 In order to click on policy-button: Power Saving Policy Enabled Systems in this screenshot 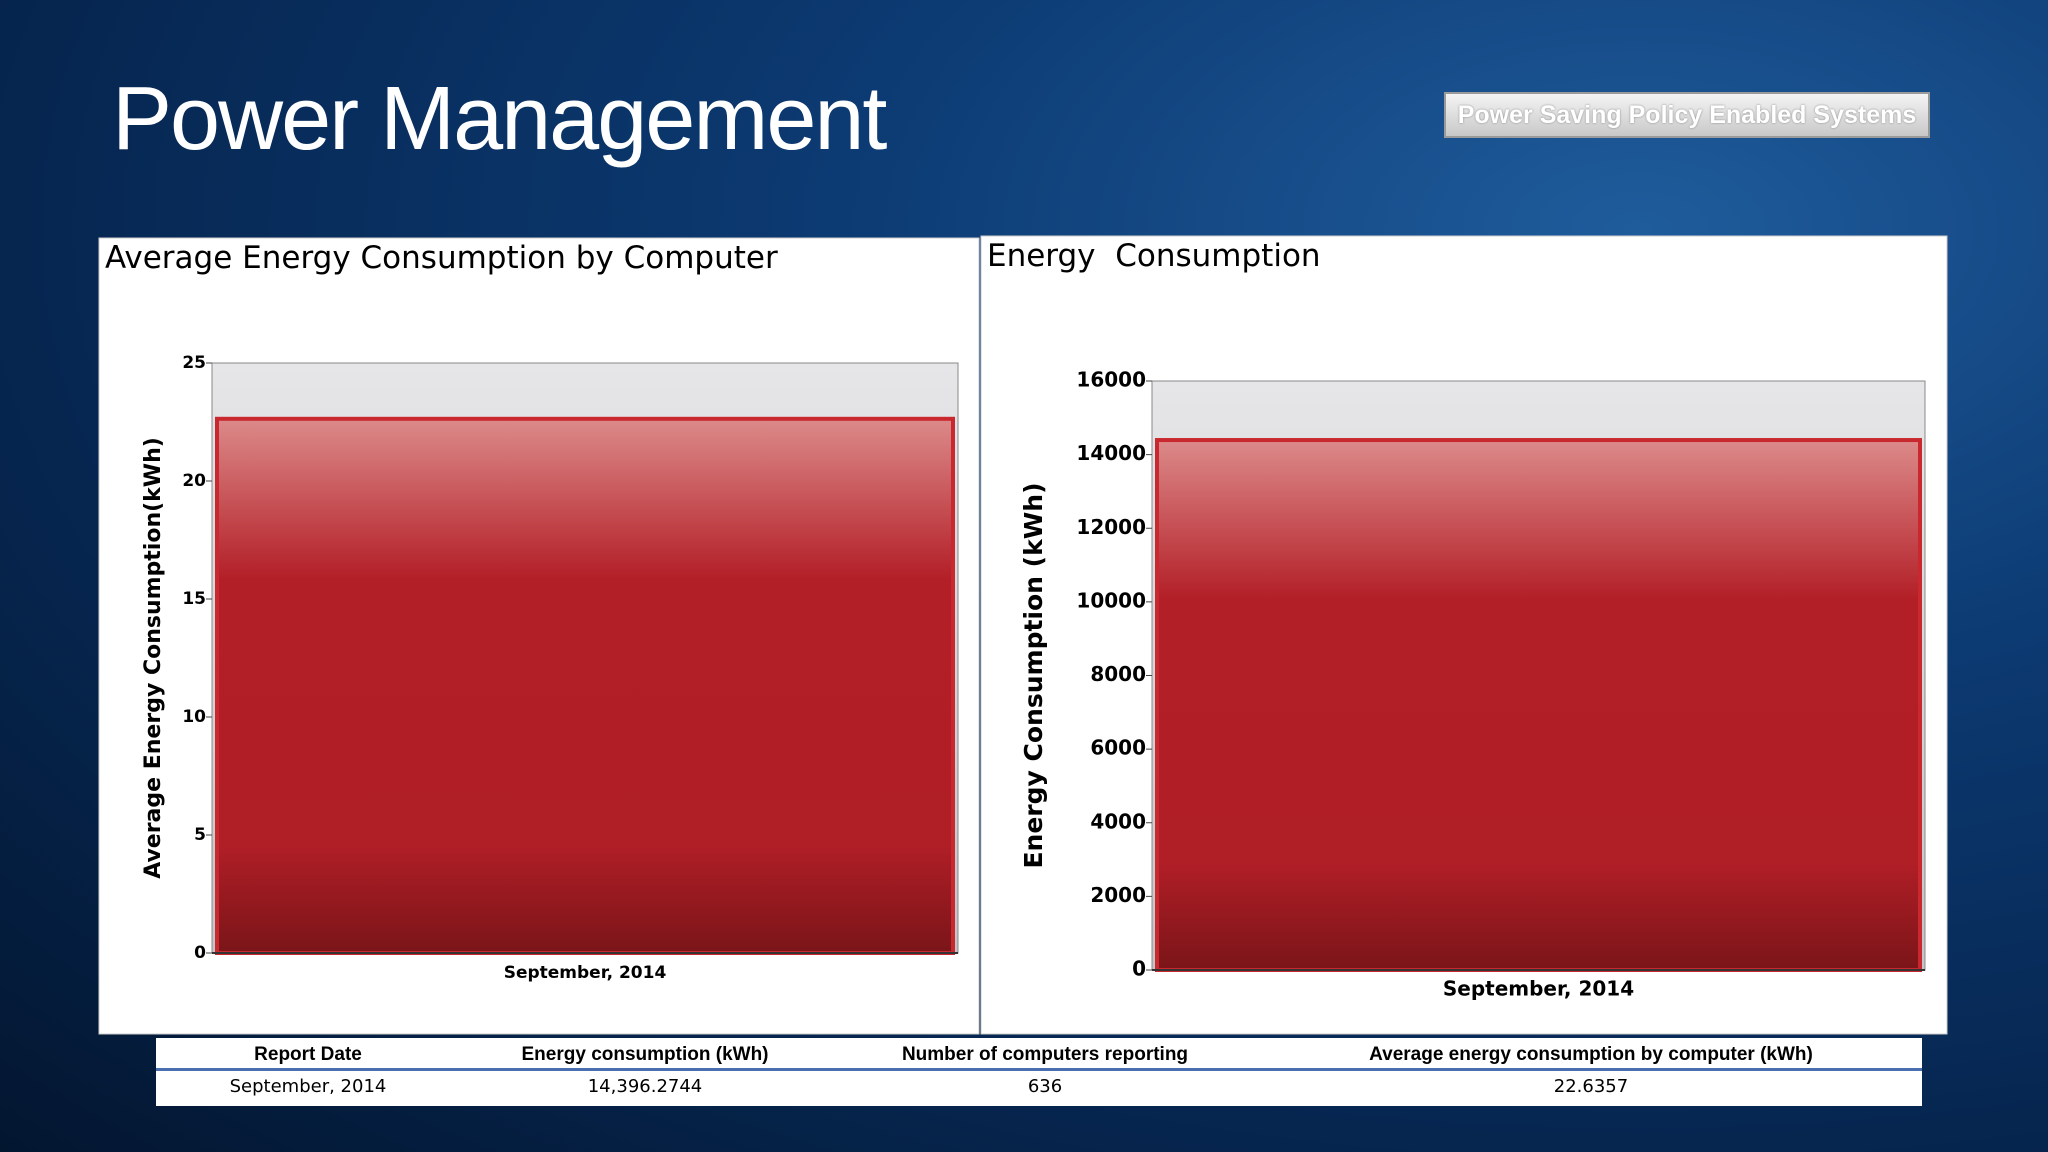, I will do `click(1687, 115)`.